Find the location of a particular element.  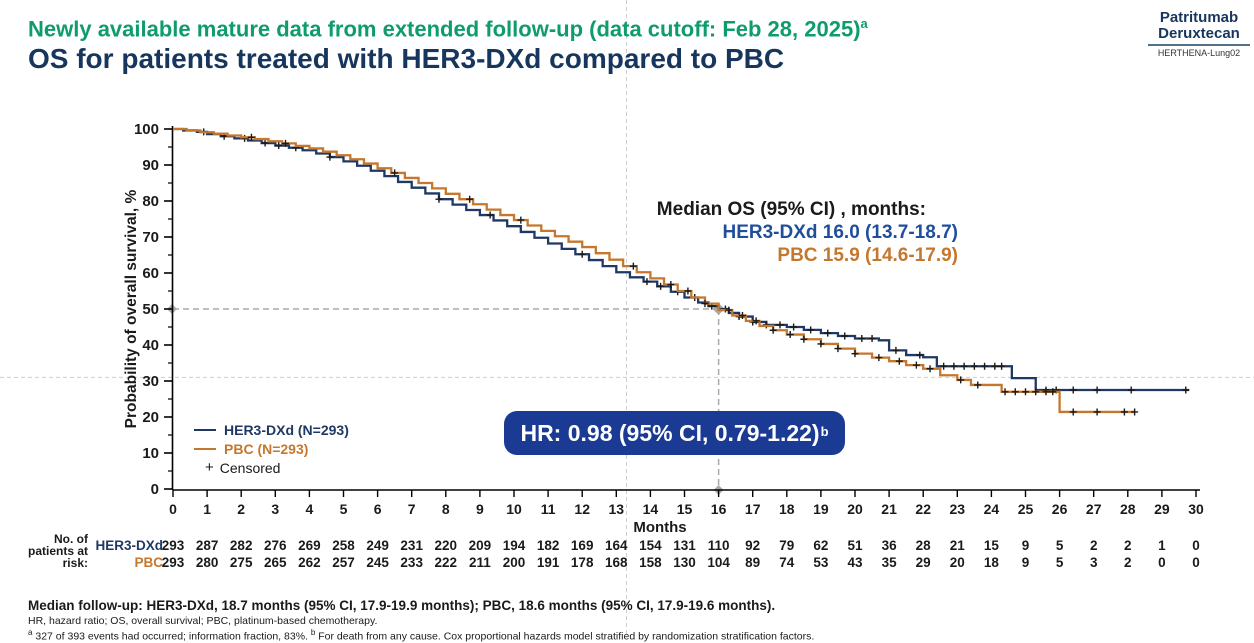

x-tick-label: 15 is located at coordinates (685, 509).